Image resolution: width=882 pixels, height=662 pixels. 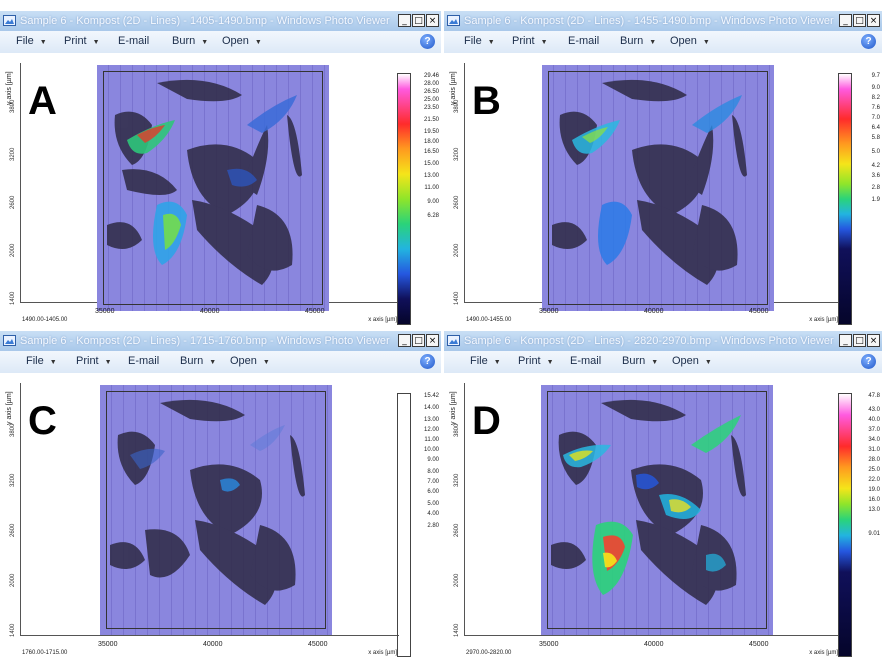 What do you see at coordinates (875, 200) in the screenshot?
I see `scale-value: 1.9` at bounding box center [875, 200].